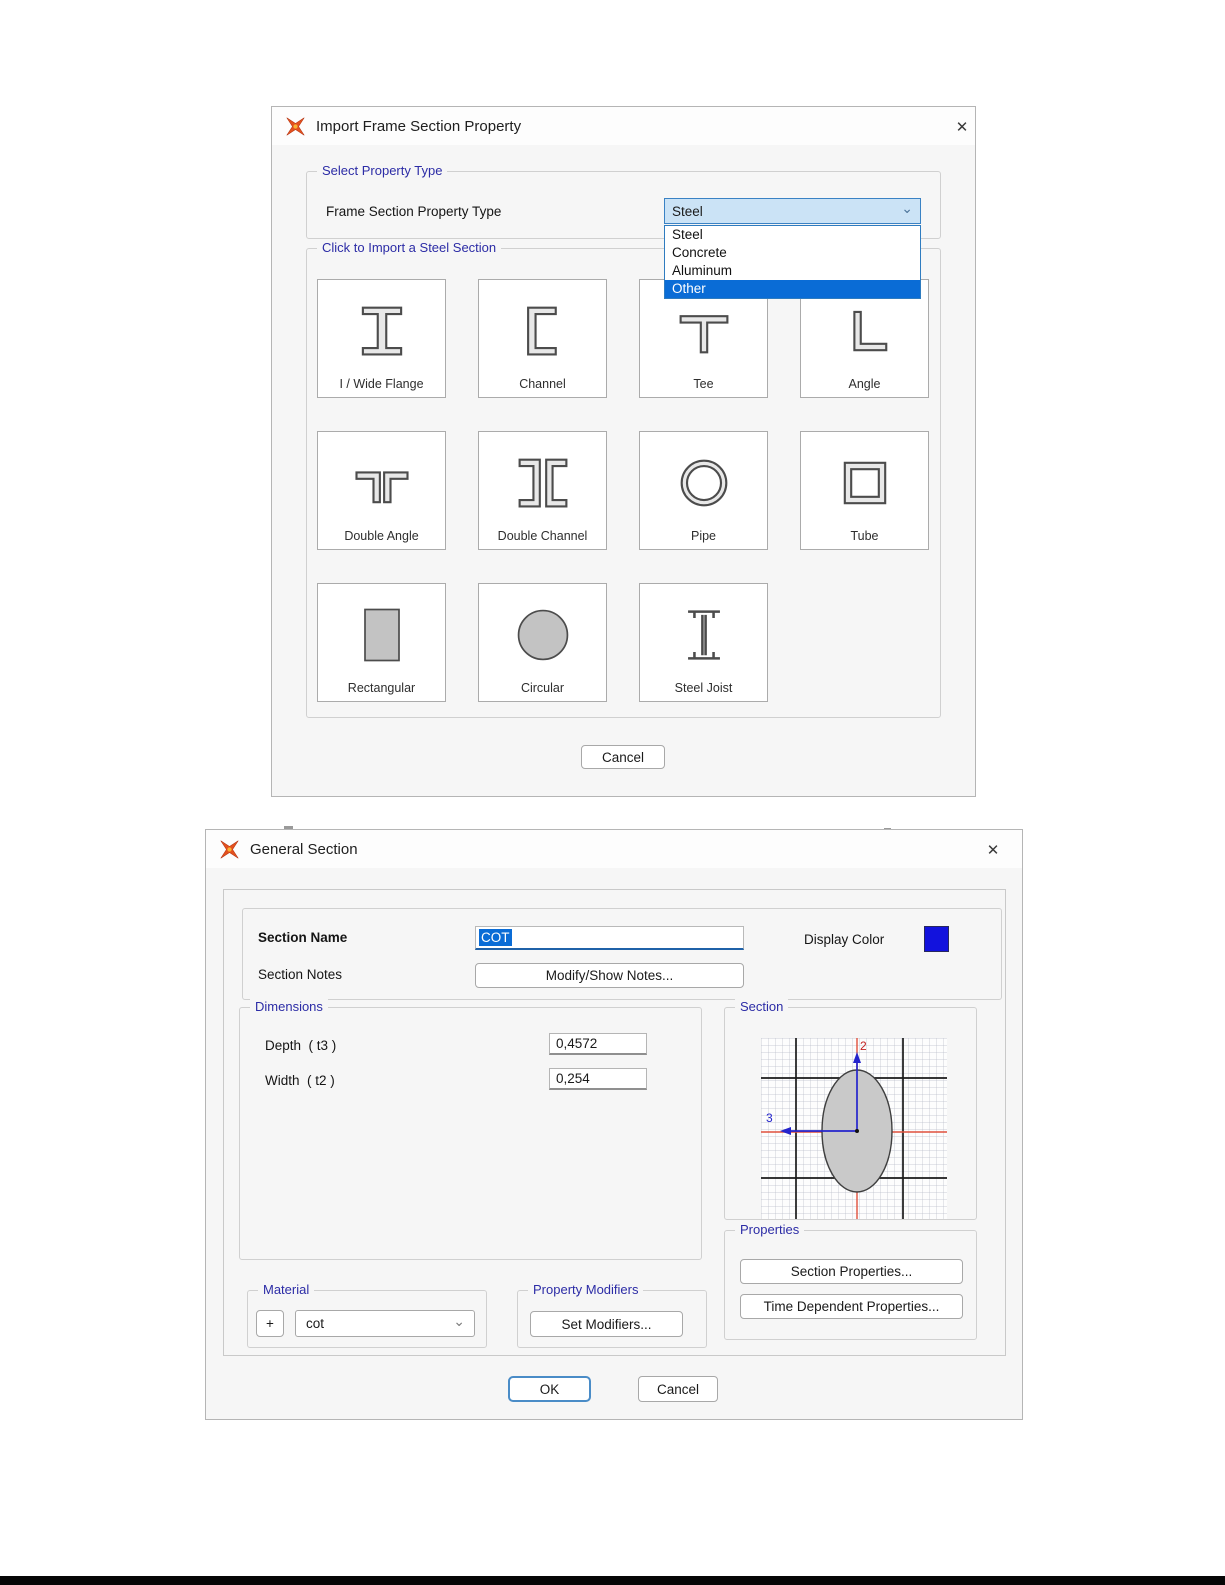  Describe the element at coordinates (703, 384) in the screenshot. I see `section-card-label: Tee` at that location.